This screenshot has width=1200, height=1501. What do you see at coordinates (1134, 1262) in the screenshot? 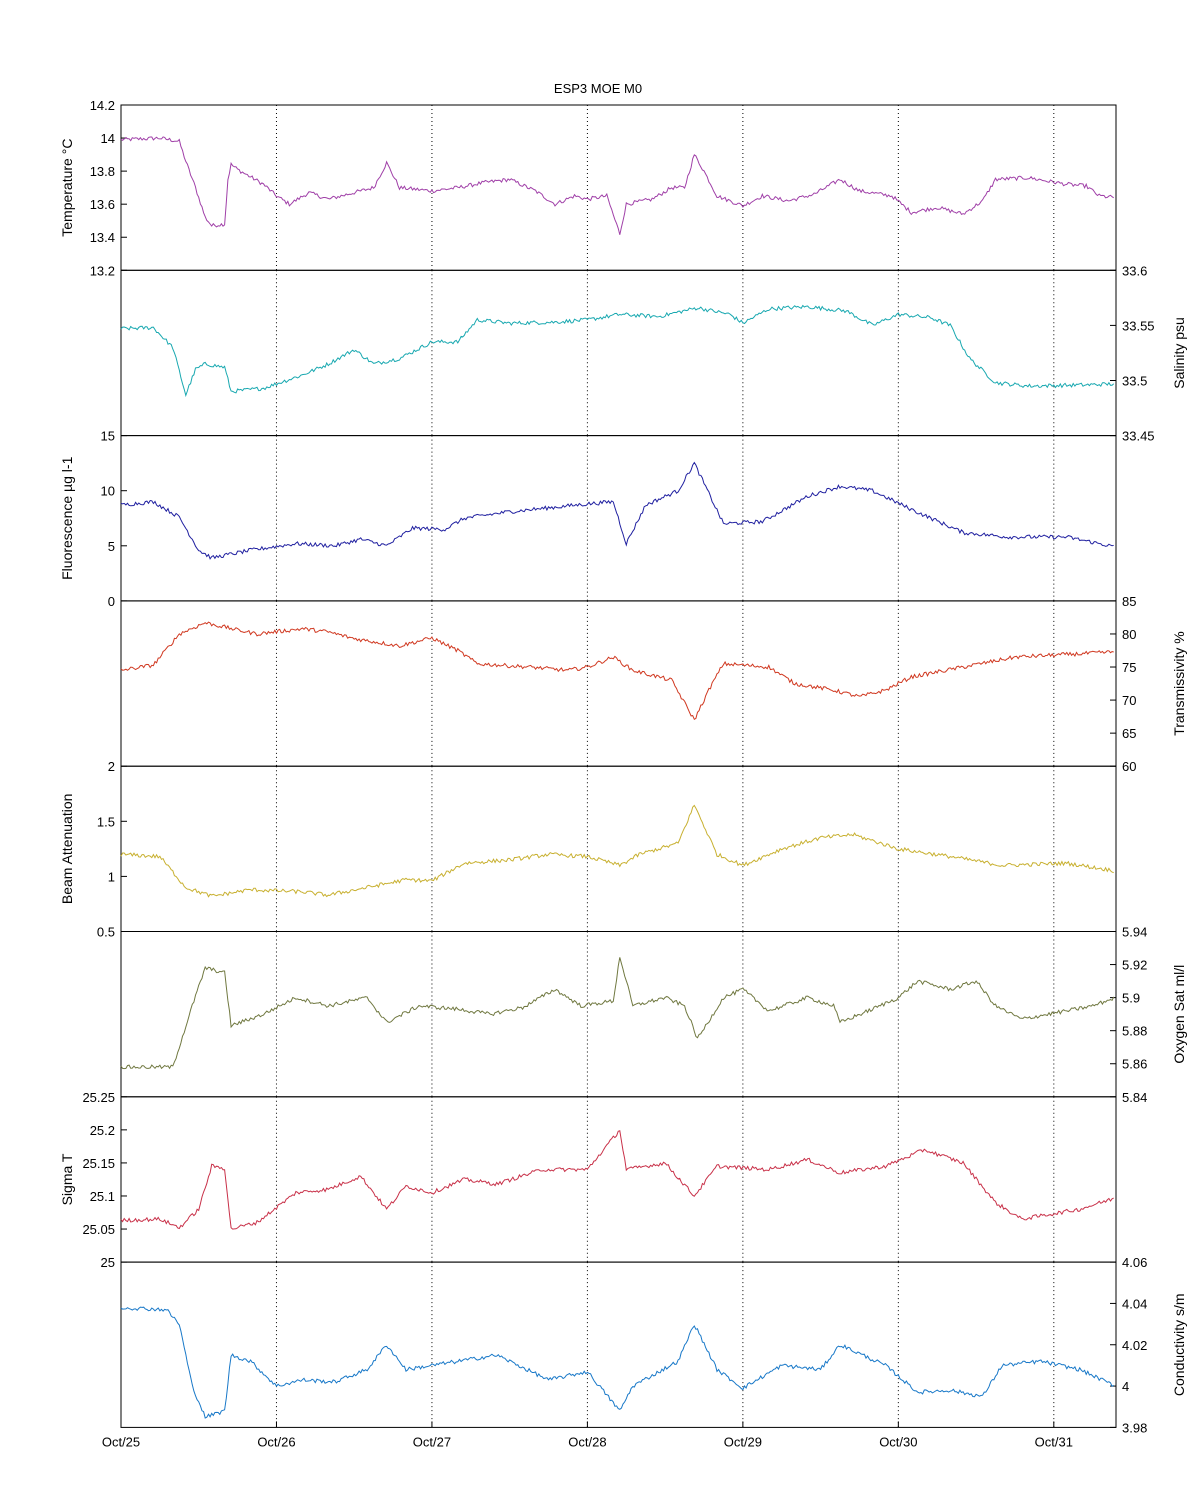
I see `y-tick-label: 4.06` at bounding box center [1134, 1262].